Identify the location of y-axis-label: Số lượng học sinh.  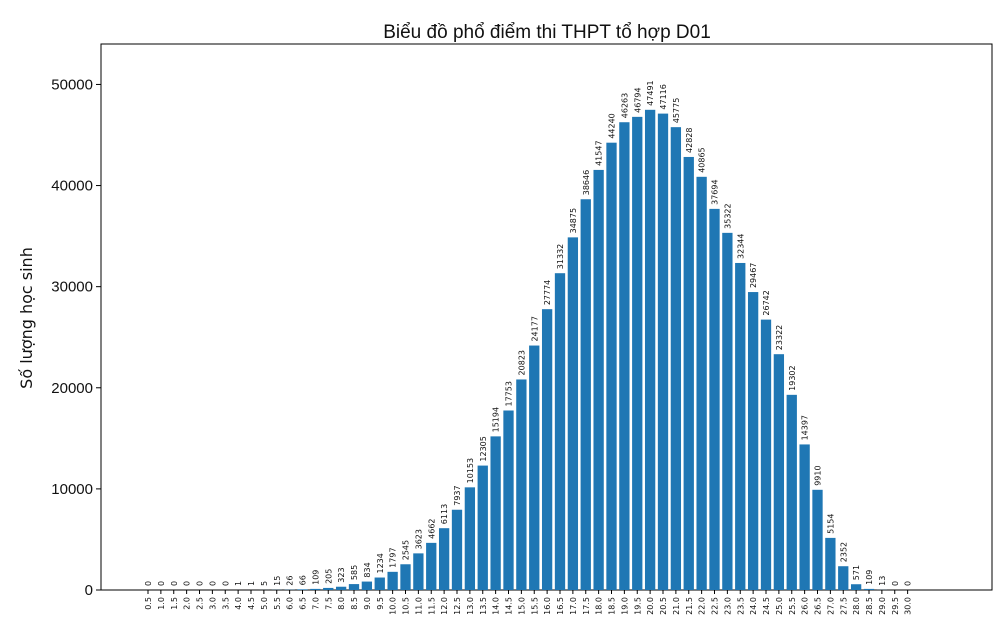
(26, 318).